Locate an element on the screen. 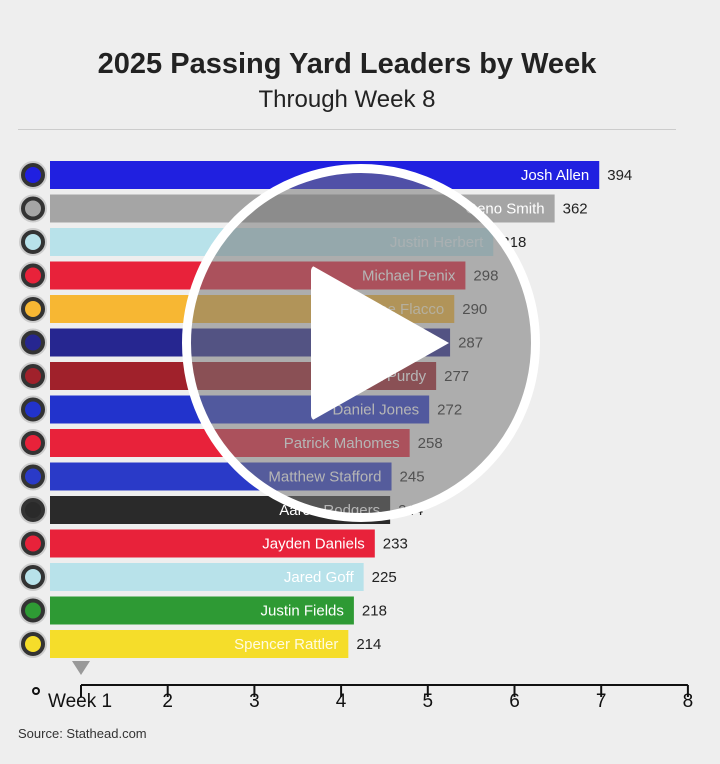 Image resolution: width=720 pixels, height=764 pixels. play-icon is located at coordinates (380, 343).